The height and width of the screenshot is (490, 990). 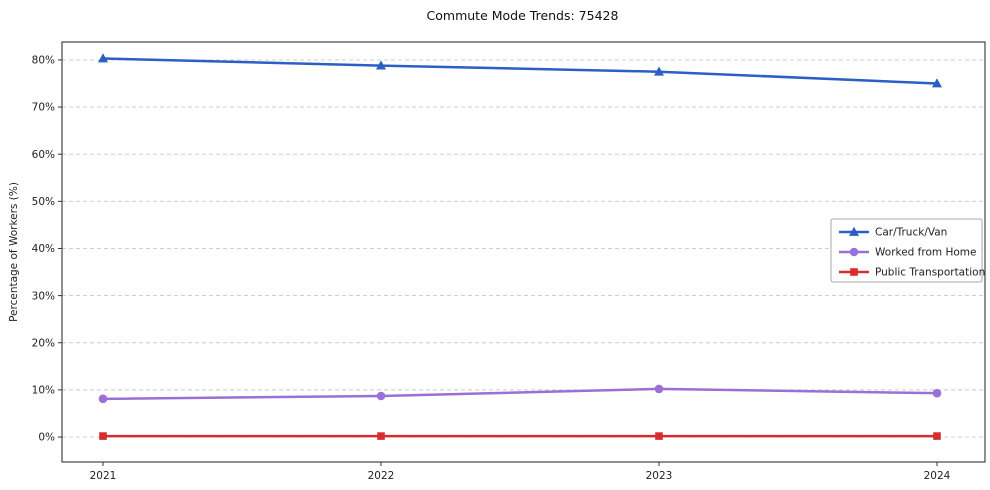 What do you see at coordinates (43, 249) in the screenshot?
I see `y-tick-label: 40%` at bounding box center [43, 249].